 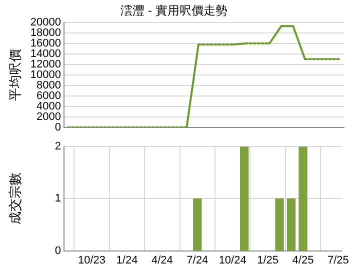 I want to click on chart-title: 澐灃 - 實用呎價走勢, so click(x=174, y=11).